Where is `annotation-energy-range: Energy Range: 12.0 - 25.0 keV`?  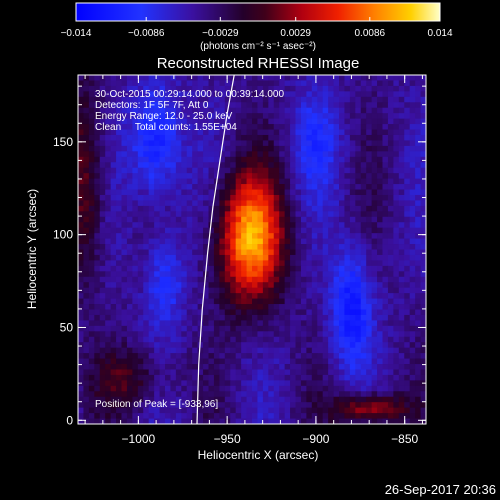 annotation-energy-range: Energy Range: 12.0 - 25.0 keV is located at coordinates (164, 116).